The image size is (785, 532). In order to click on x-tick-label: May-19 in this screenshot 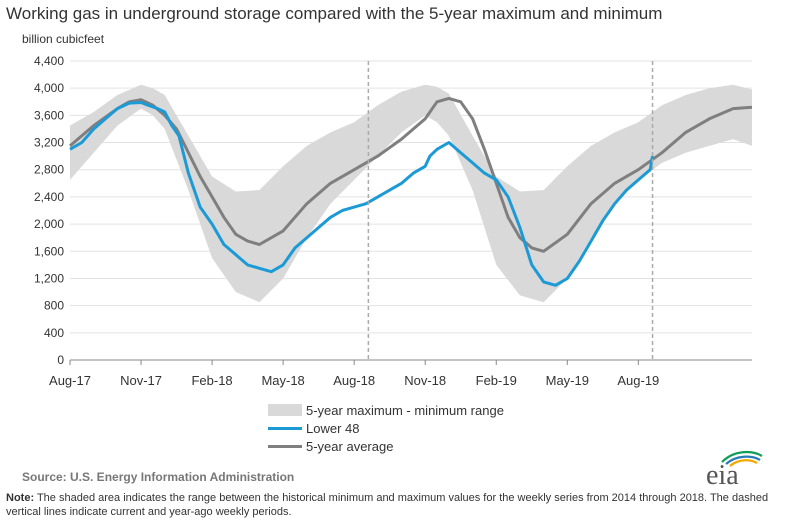, I will do `click(567, 380)`.